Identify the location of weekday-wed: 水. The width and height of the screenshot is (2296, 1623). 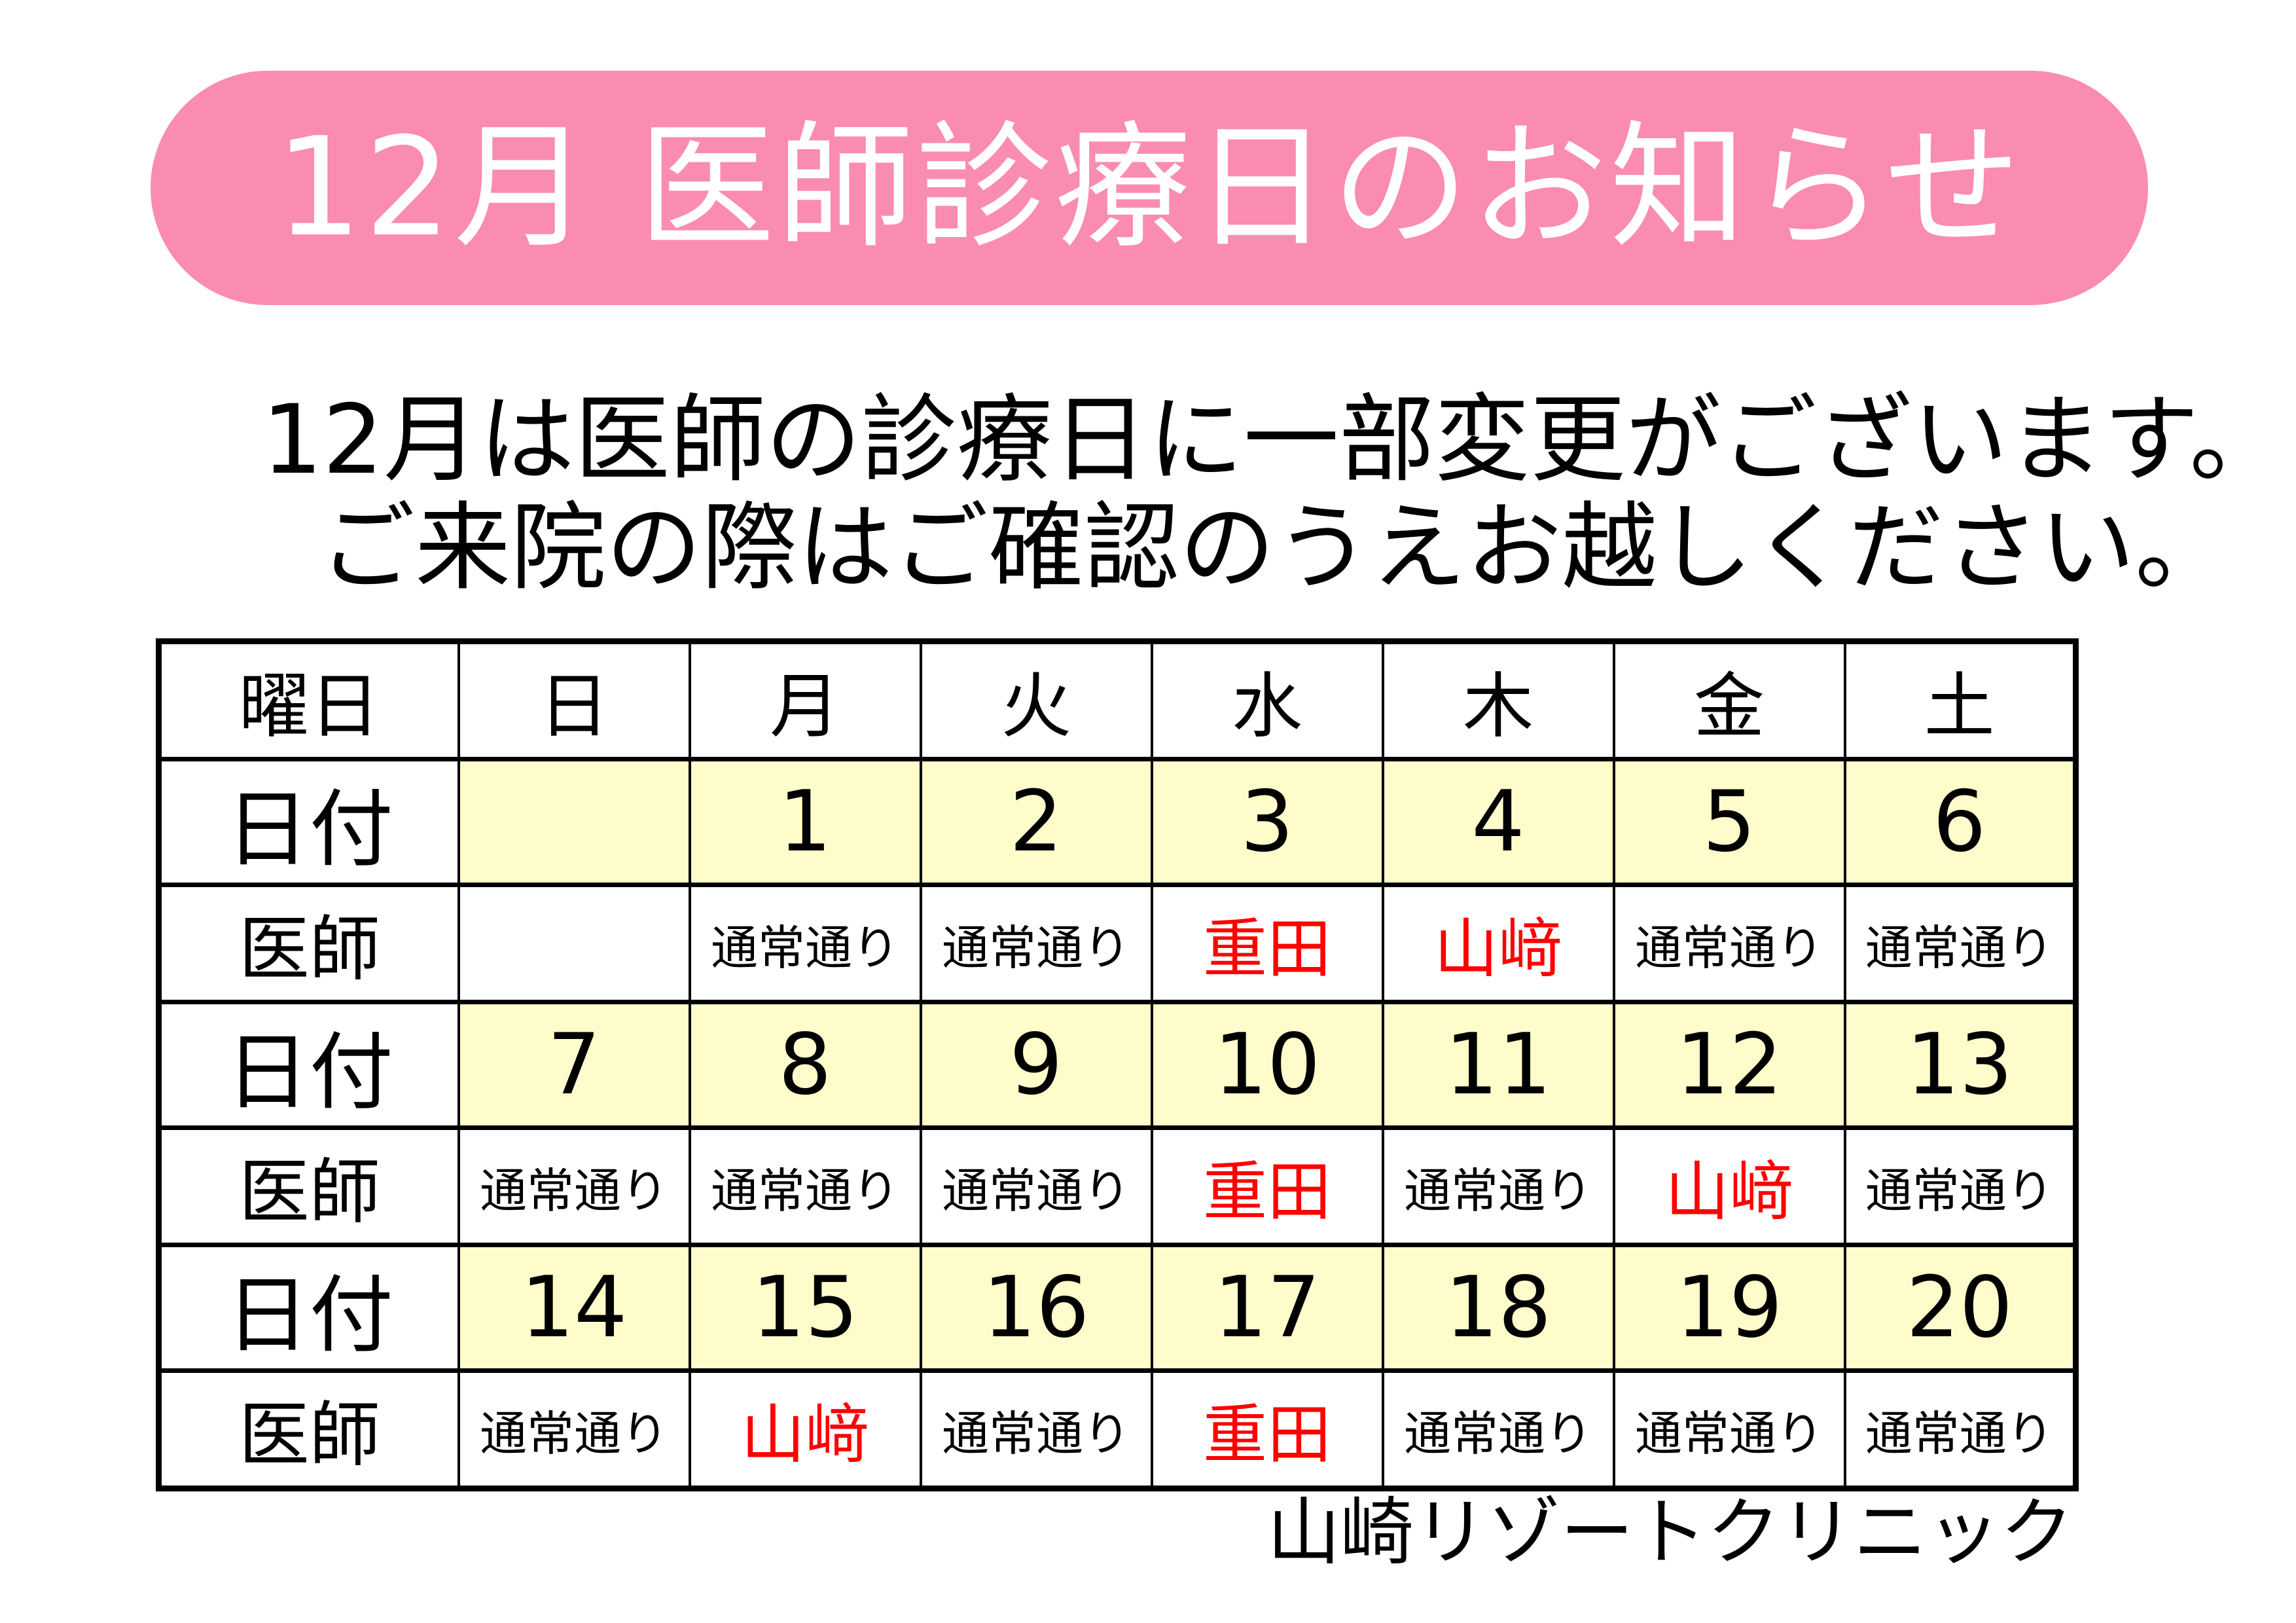
(1267, 700).